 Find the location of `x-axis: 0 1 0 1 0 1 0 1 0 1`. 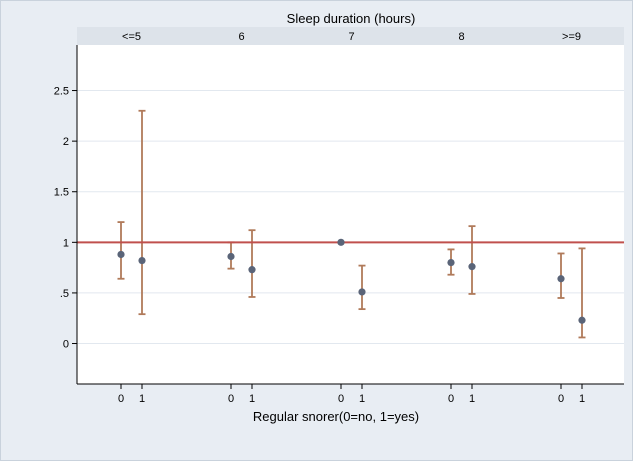

x-axis: 0 1 0 1 0 1 0 1 0 1 is located at coordinates (350, 394).